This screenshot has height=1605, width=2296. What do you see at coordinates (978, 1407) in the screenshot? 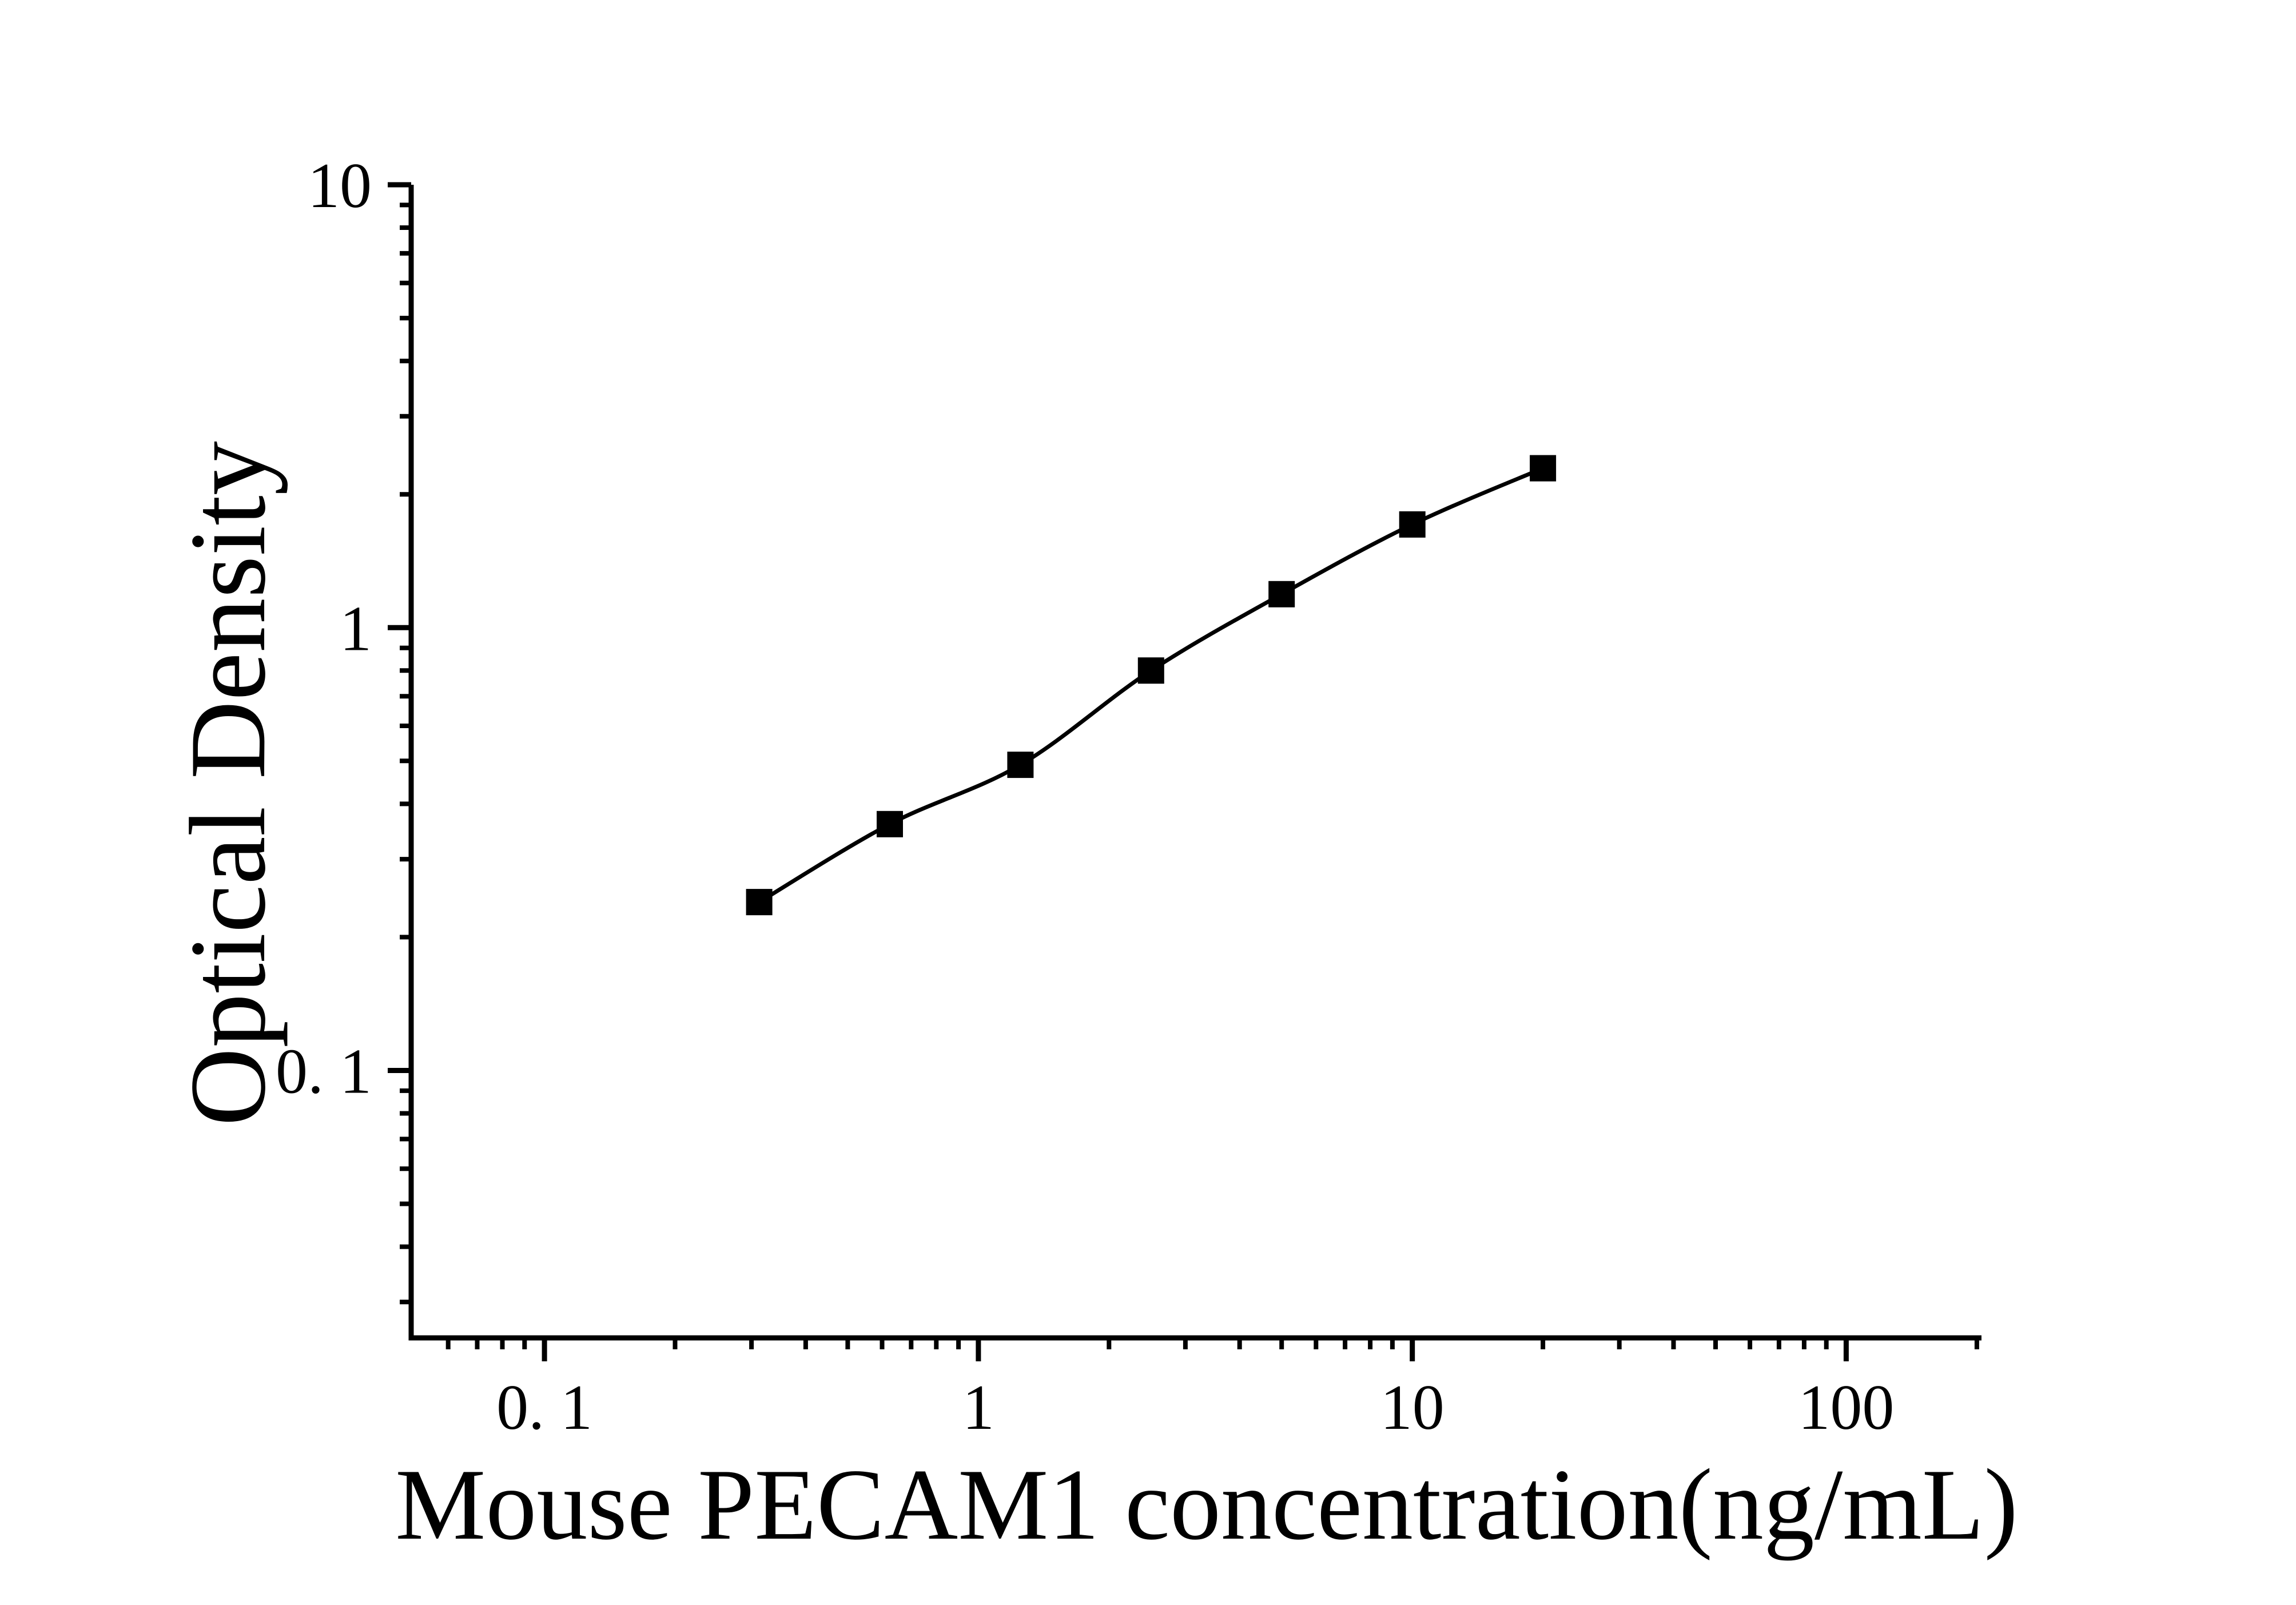
I see `x-tick-label: 1` at bounding box center [978, 1407].